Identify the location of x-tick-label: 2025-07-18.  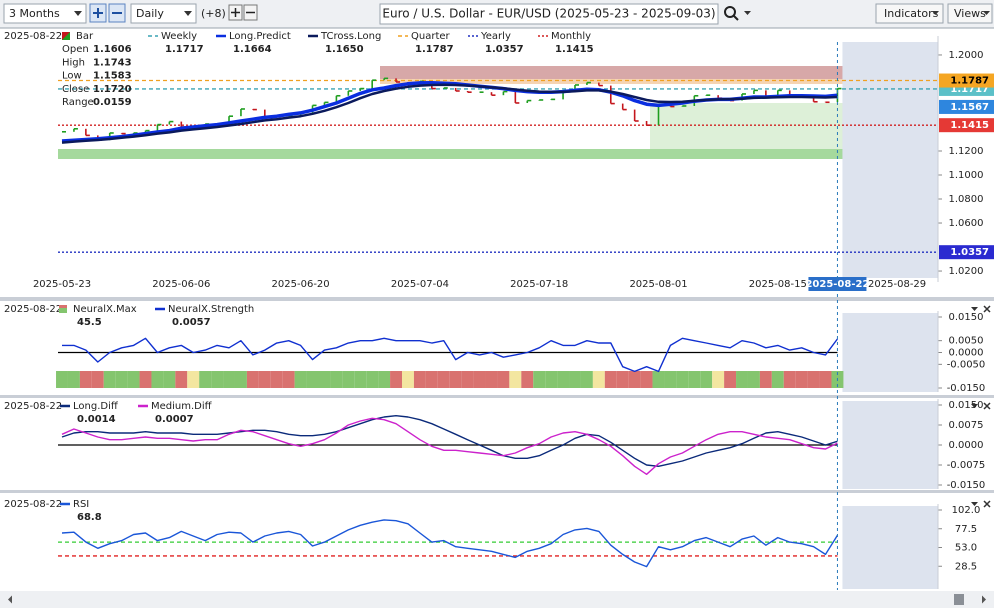
(539, 284).